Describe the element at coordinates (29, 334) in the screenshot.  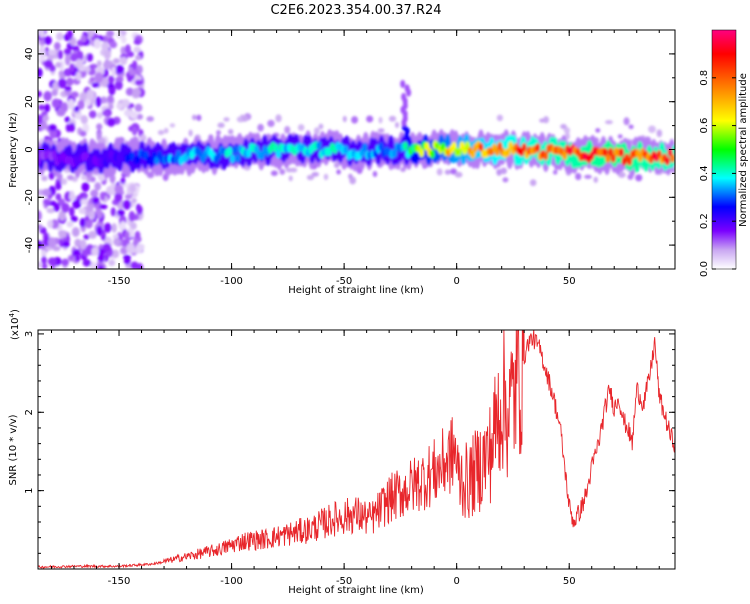
I see `y-tick-label: 3` at that location.